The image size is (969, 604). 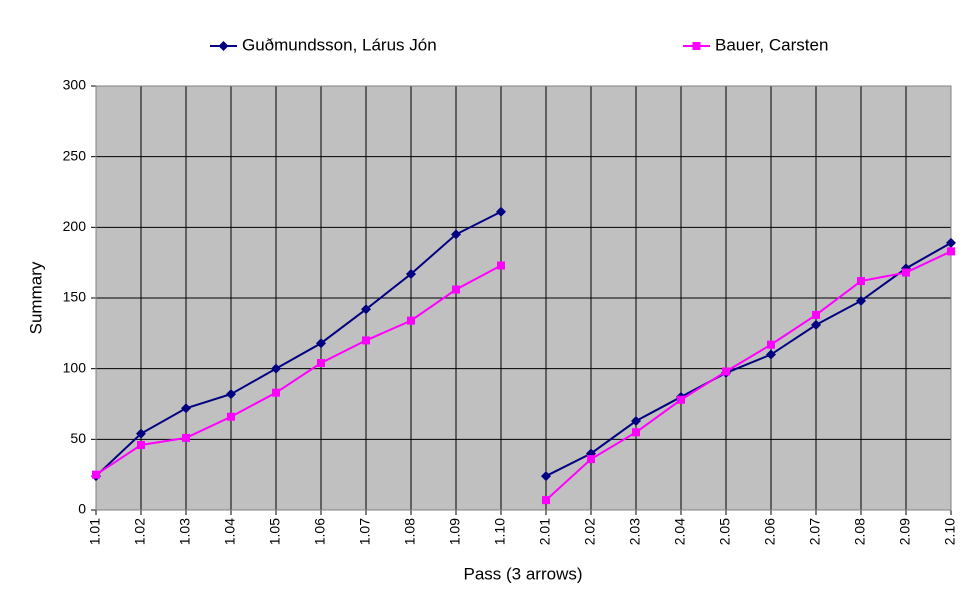 What do you see at coordinates (905, 531) in the screenshot?
I see `x-tick-label: 2.09` at bounding box center [905, 531].